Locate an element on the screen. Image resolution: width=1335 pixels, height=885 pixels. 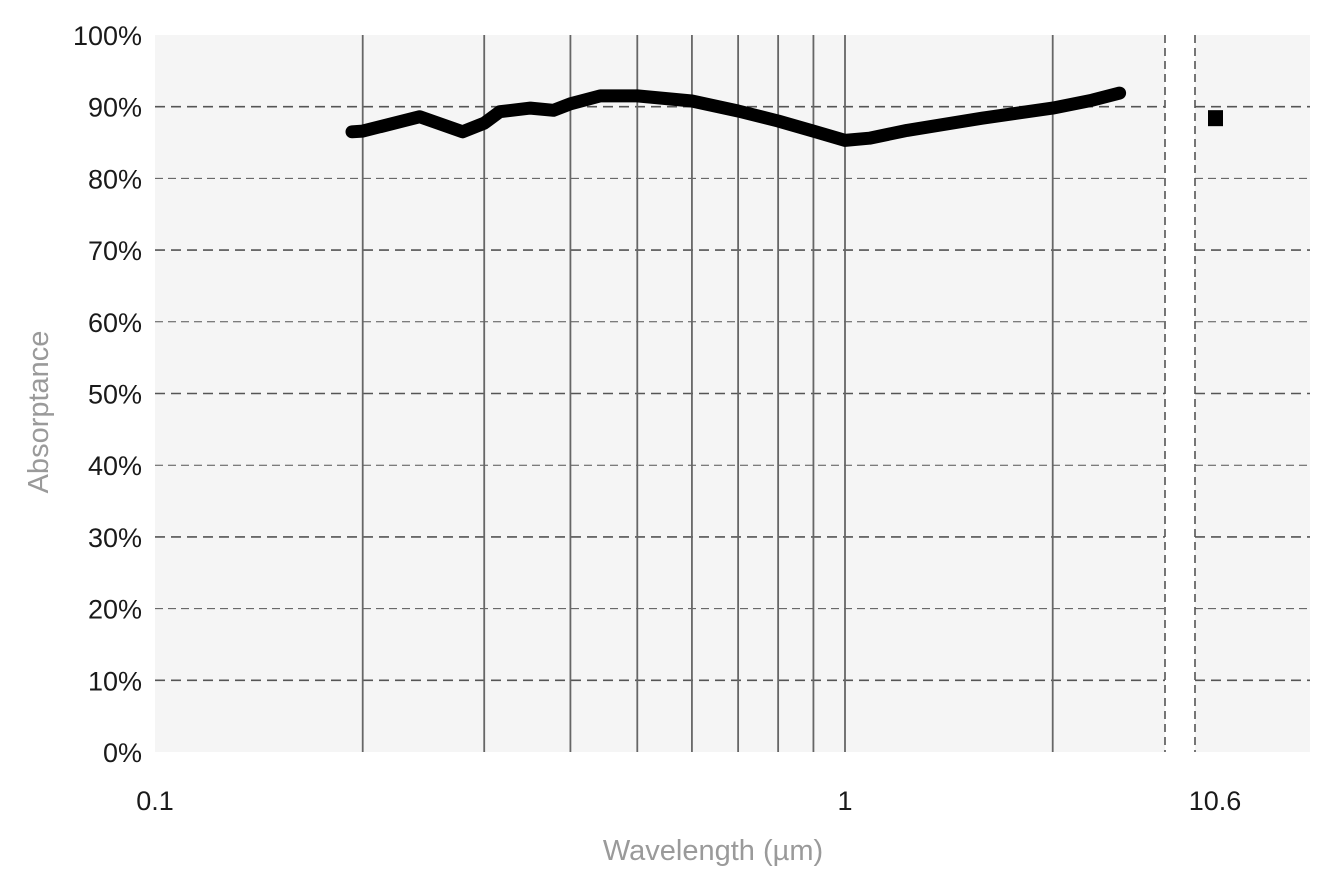
y-tick-label: 50% is located at coordinates (115, 395).